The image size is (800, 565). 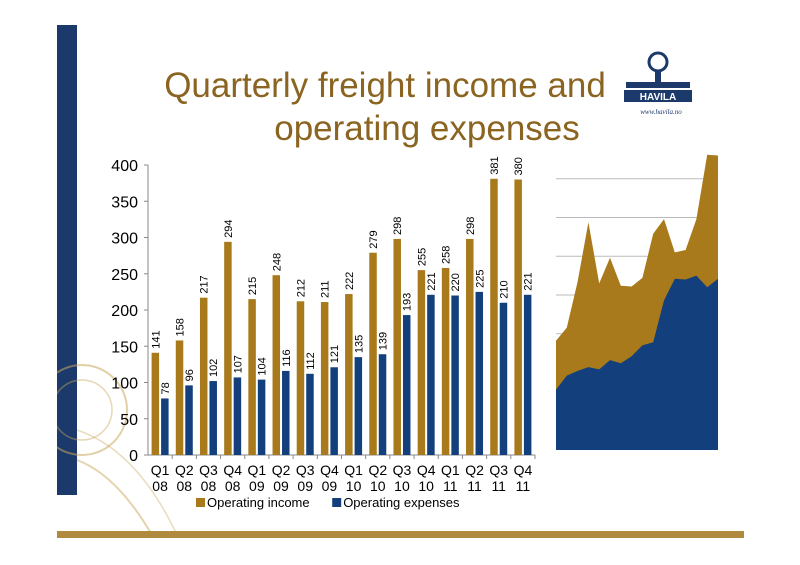 I want to click on income-data-label: 222, so click(x=350, y=281).